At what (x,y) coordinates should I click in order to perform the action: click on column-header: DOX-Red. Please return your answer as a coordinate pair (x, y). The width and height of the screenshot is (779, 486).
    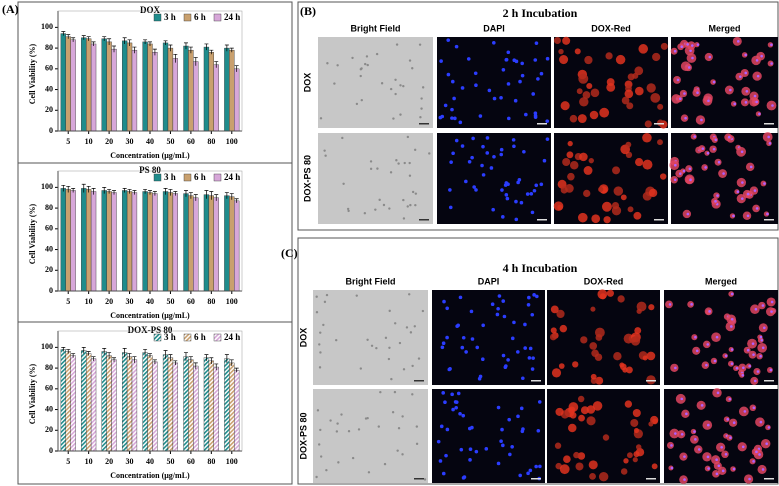
    Looking at the image, I should click on (611, 28).